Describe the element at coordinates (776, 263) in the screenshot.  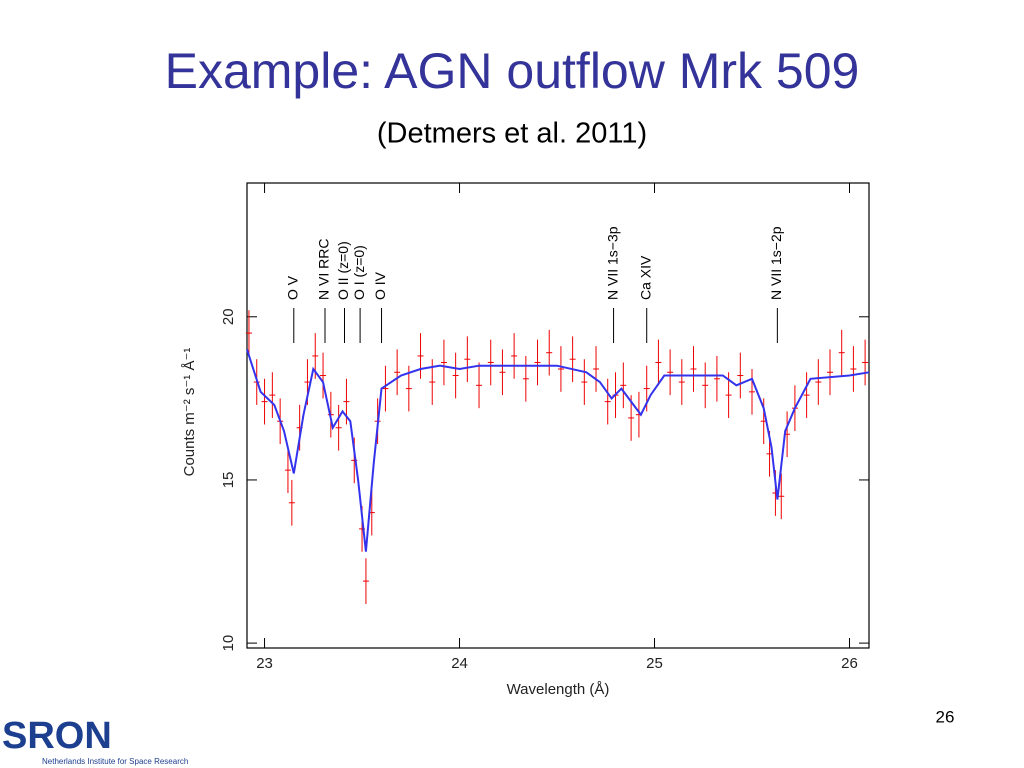
I see `annotation-label: N VII 1s−2p` at that location.